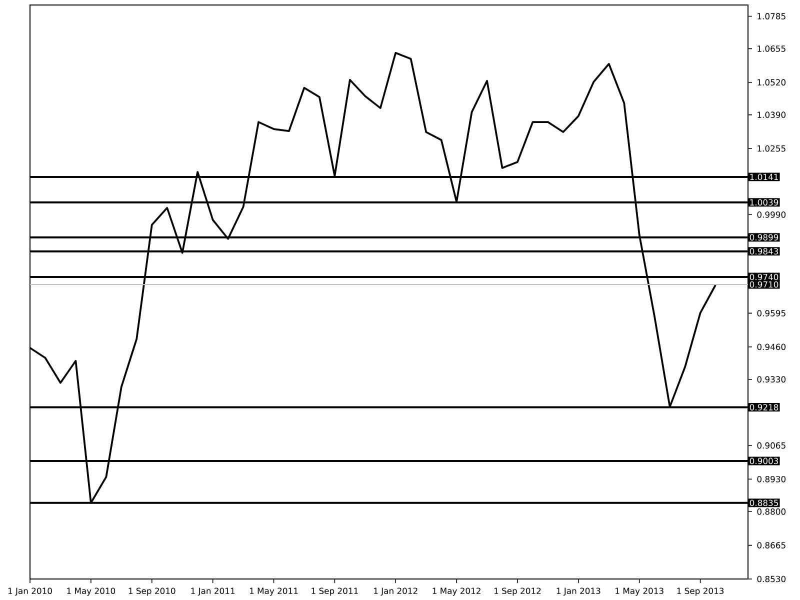  What do you see at coordinates (764, 277) in the screenshot?
I see `ref-line-label: 0.9740` at bounding box center [764, 277].